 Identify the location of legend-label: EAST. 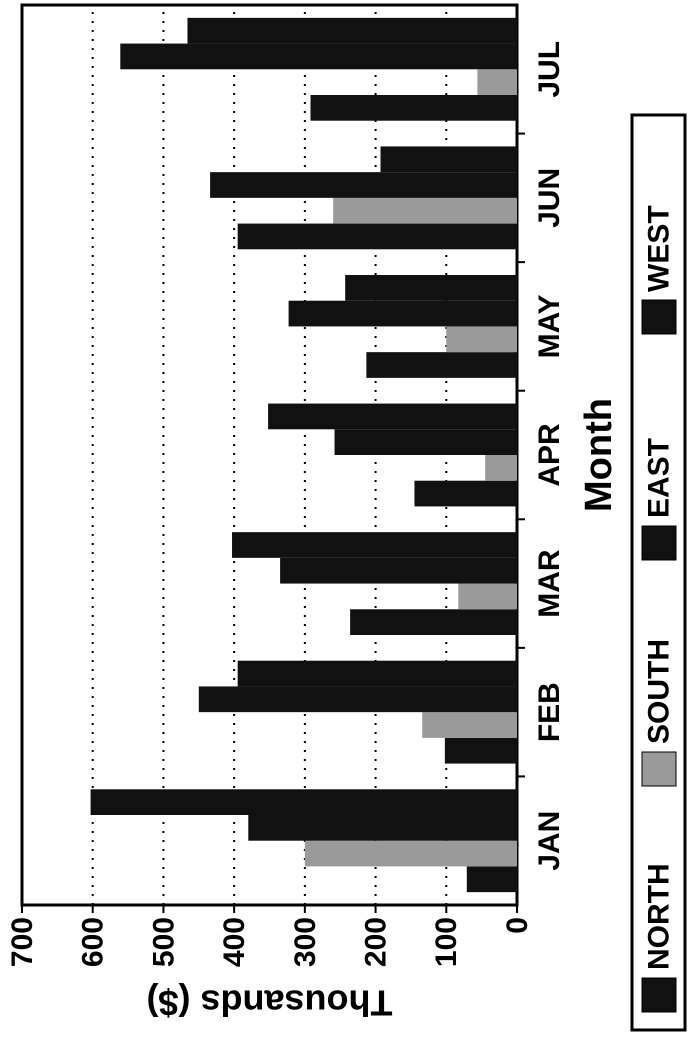
(658, 478).